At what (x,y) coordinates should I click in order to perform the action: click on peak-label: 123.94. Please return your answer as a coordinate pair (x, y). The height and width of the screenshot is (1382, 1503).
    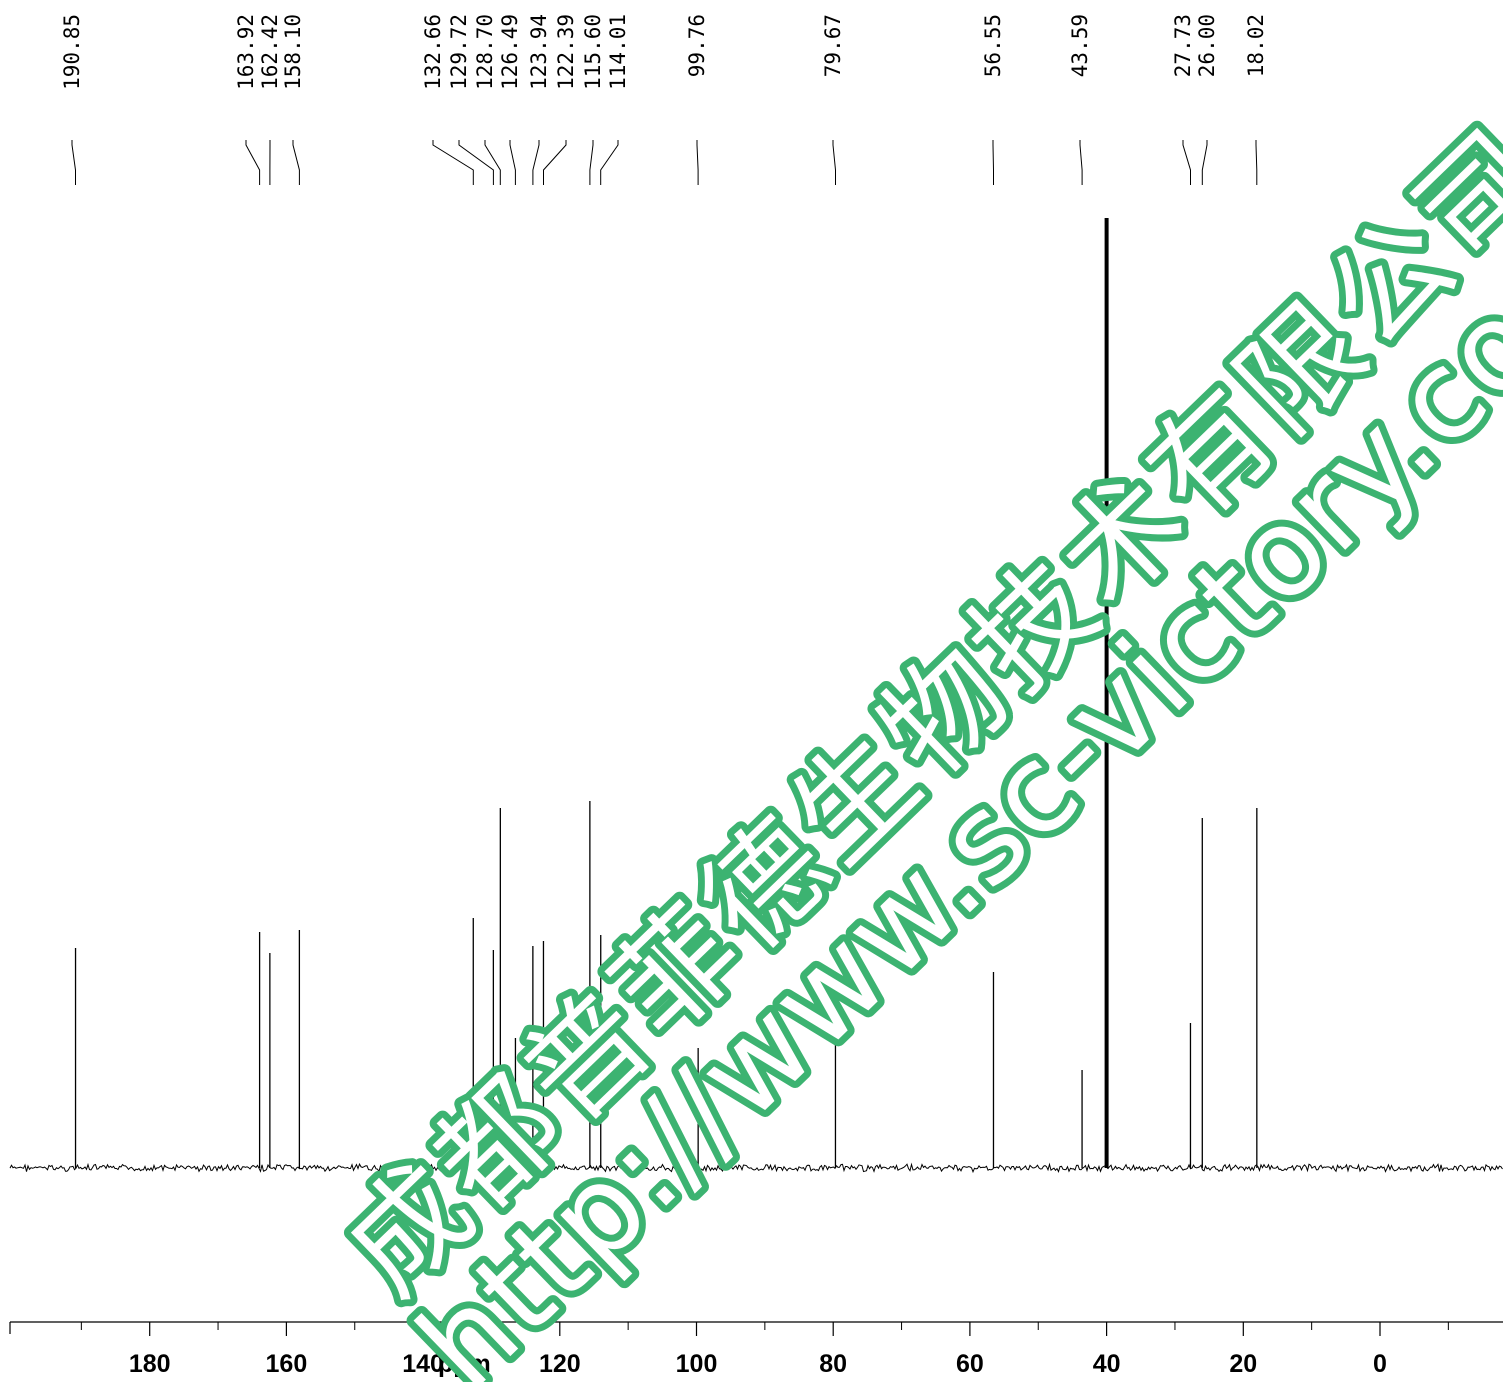
    Looking at the image, I should click on (539, 52).